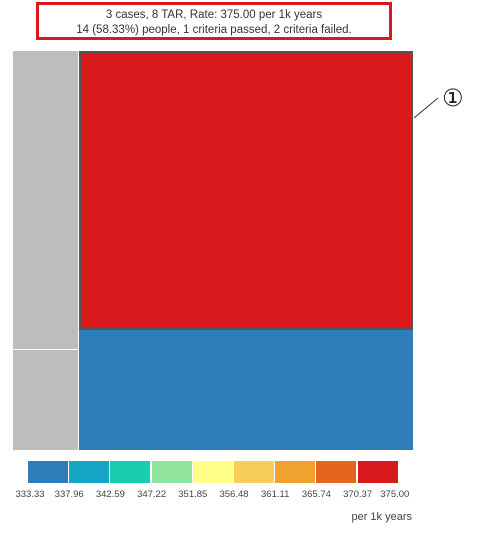  Describe the element at coordinates (46, 200) in the screenshot. I see `treemap-cell-gray-top` at that location.